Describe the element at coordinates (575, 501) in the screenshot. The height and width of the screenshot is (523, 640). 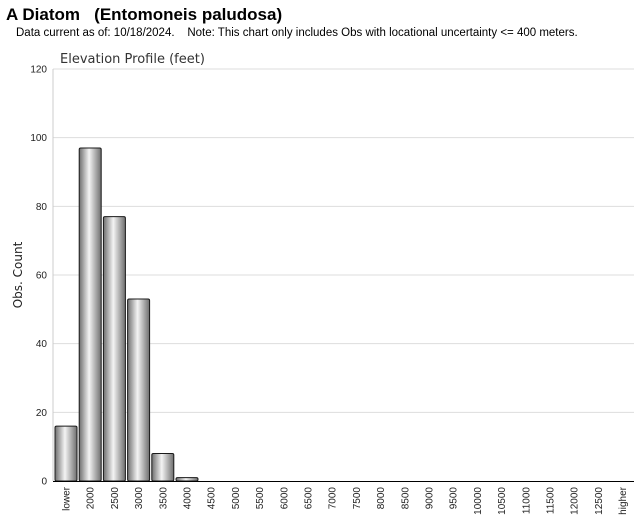
I see `x-tick-label: 12000` at that location.